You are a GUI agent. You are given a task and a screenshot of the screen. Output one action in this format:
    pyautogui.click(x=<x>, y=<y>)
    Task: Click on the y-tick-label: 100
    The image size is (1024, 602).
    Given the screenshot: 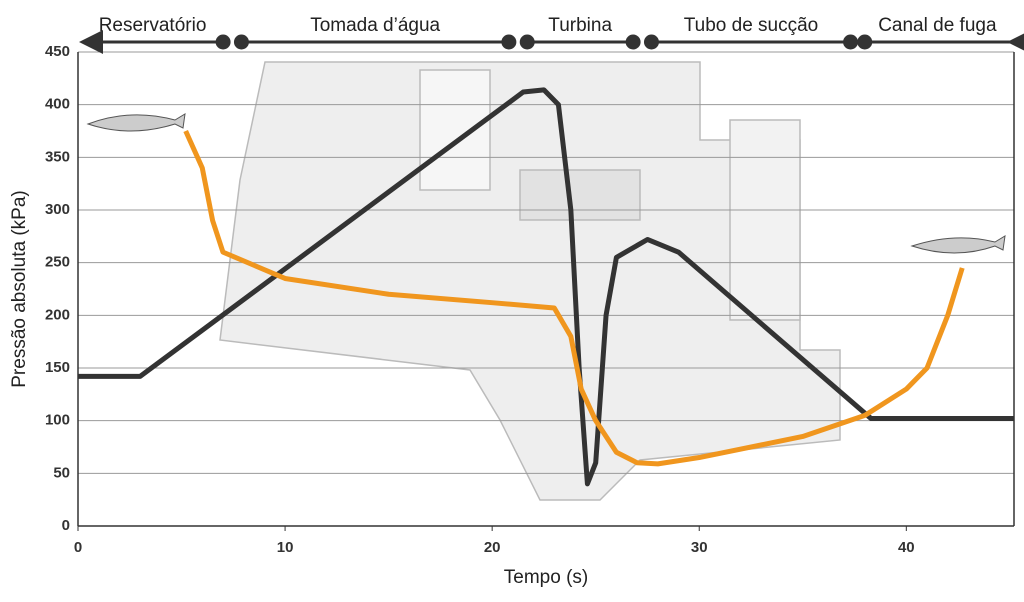 What is the action you would take?
    pyautogui.click(x=57, y=420)
    